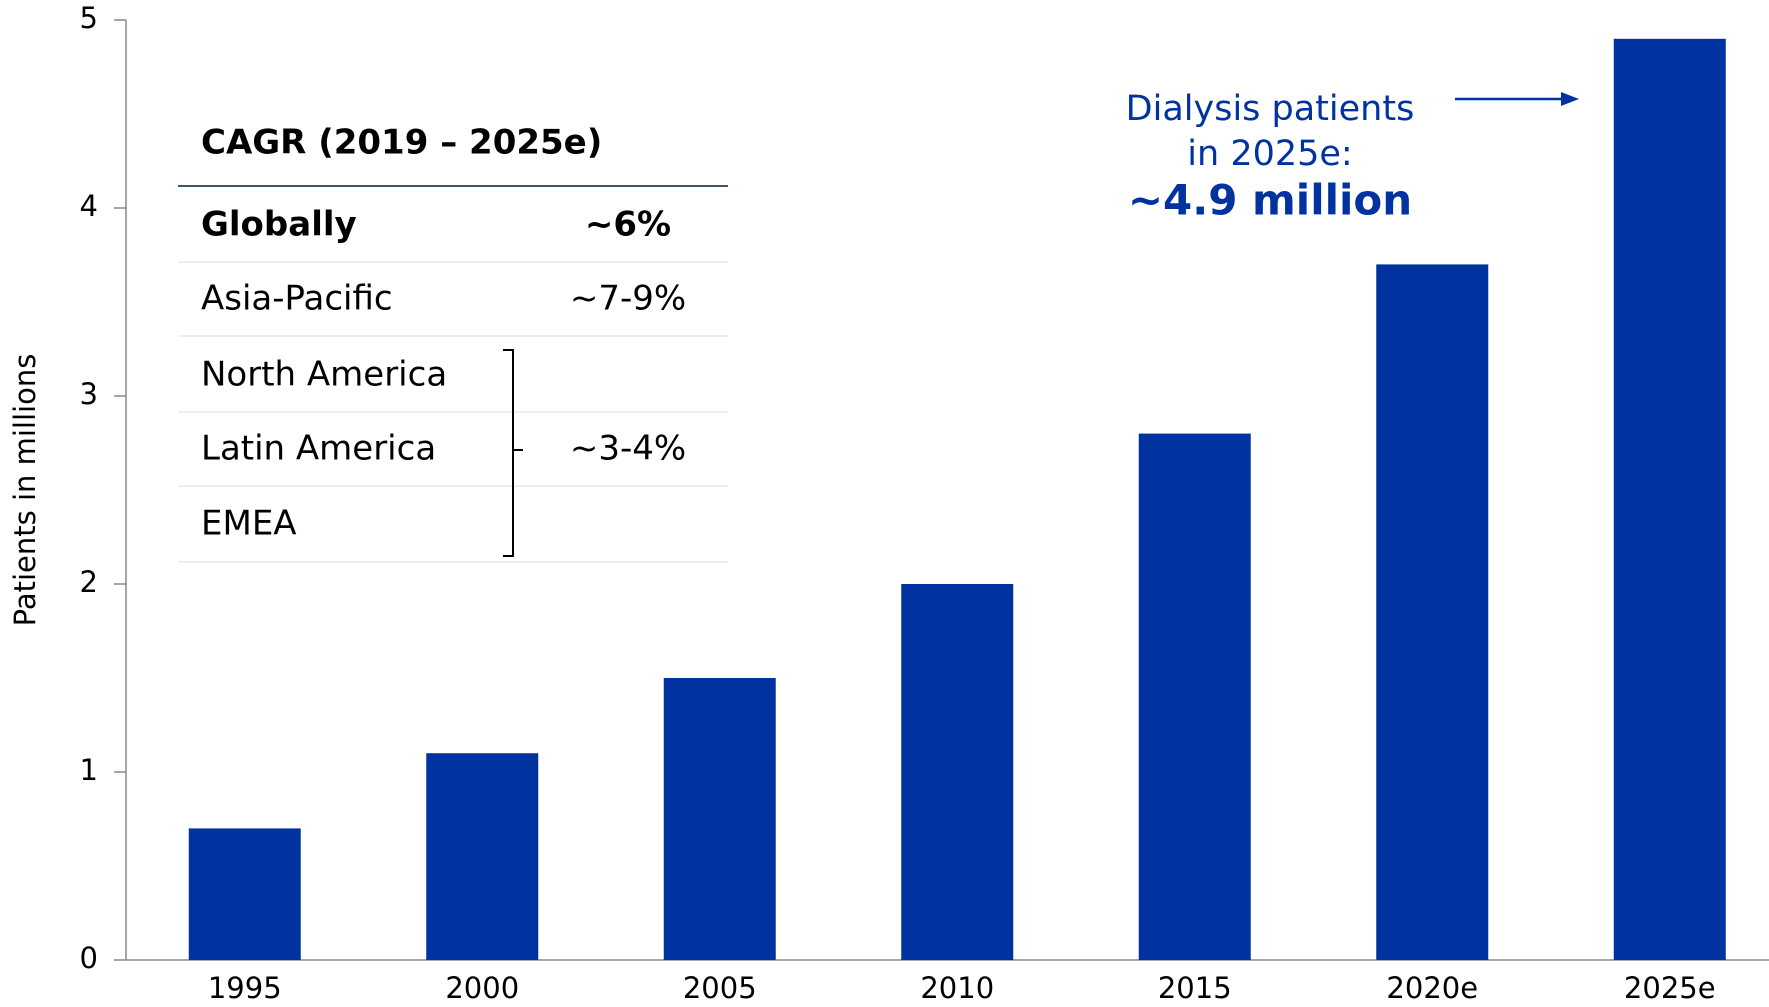 This screenshot has height=1007, width=1769. What do you see at coordinates (245, 988) in the screenshot?
I see `x-tick-label: 1995` at bounding box center [245, 988].